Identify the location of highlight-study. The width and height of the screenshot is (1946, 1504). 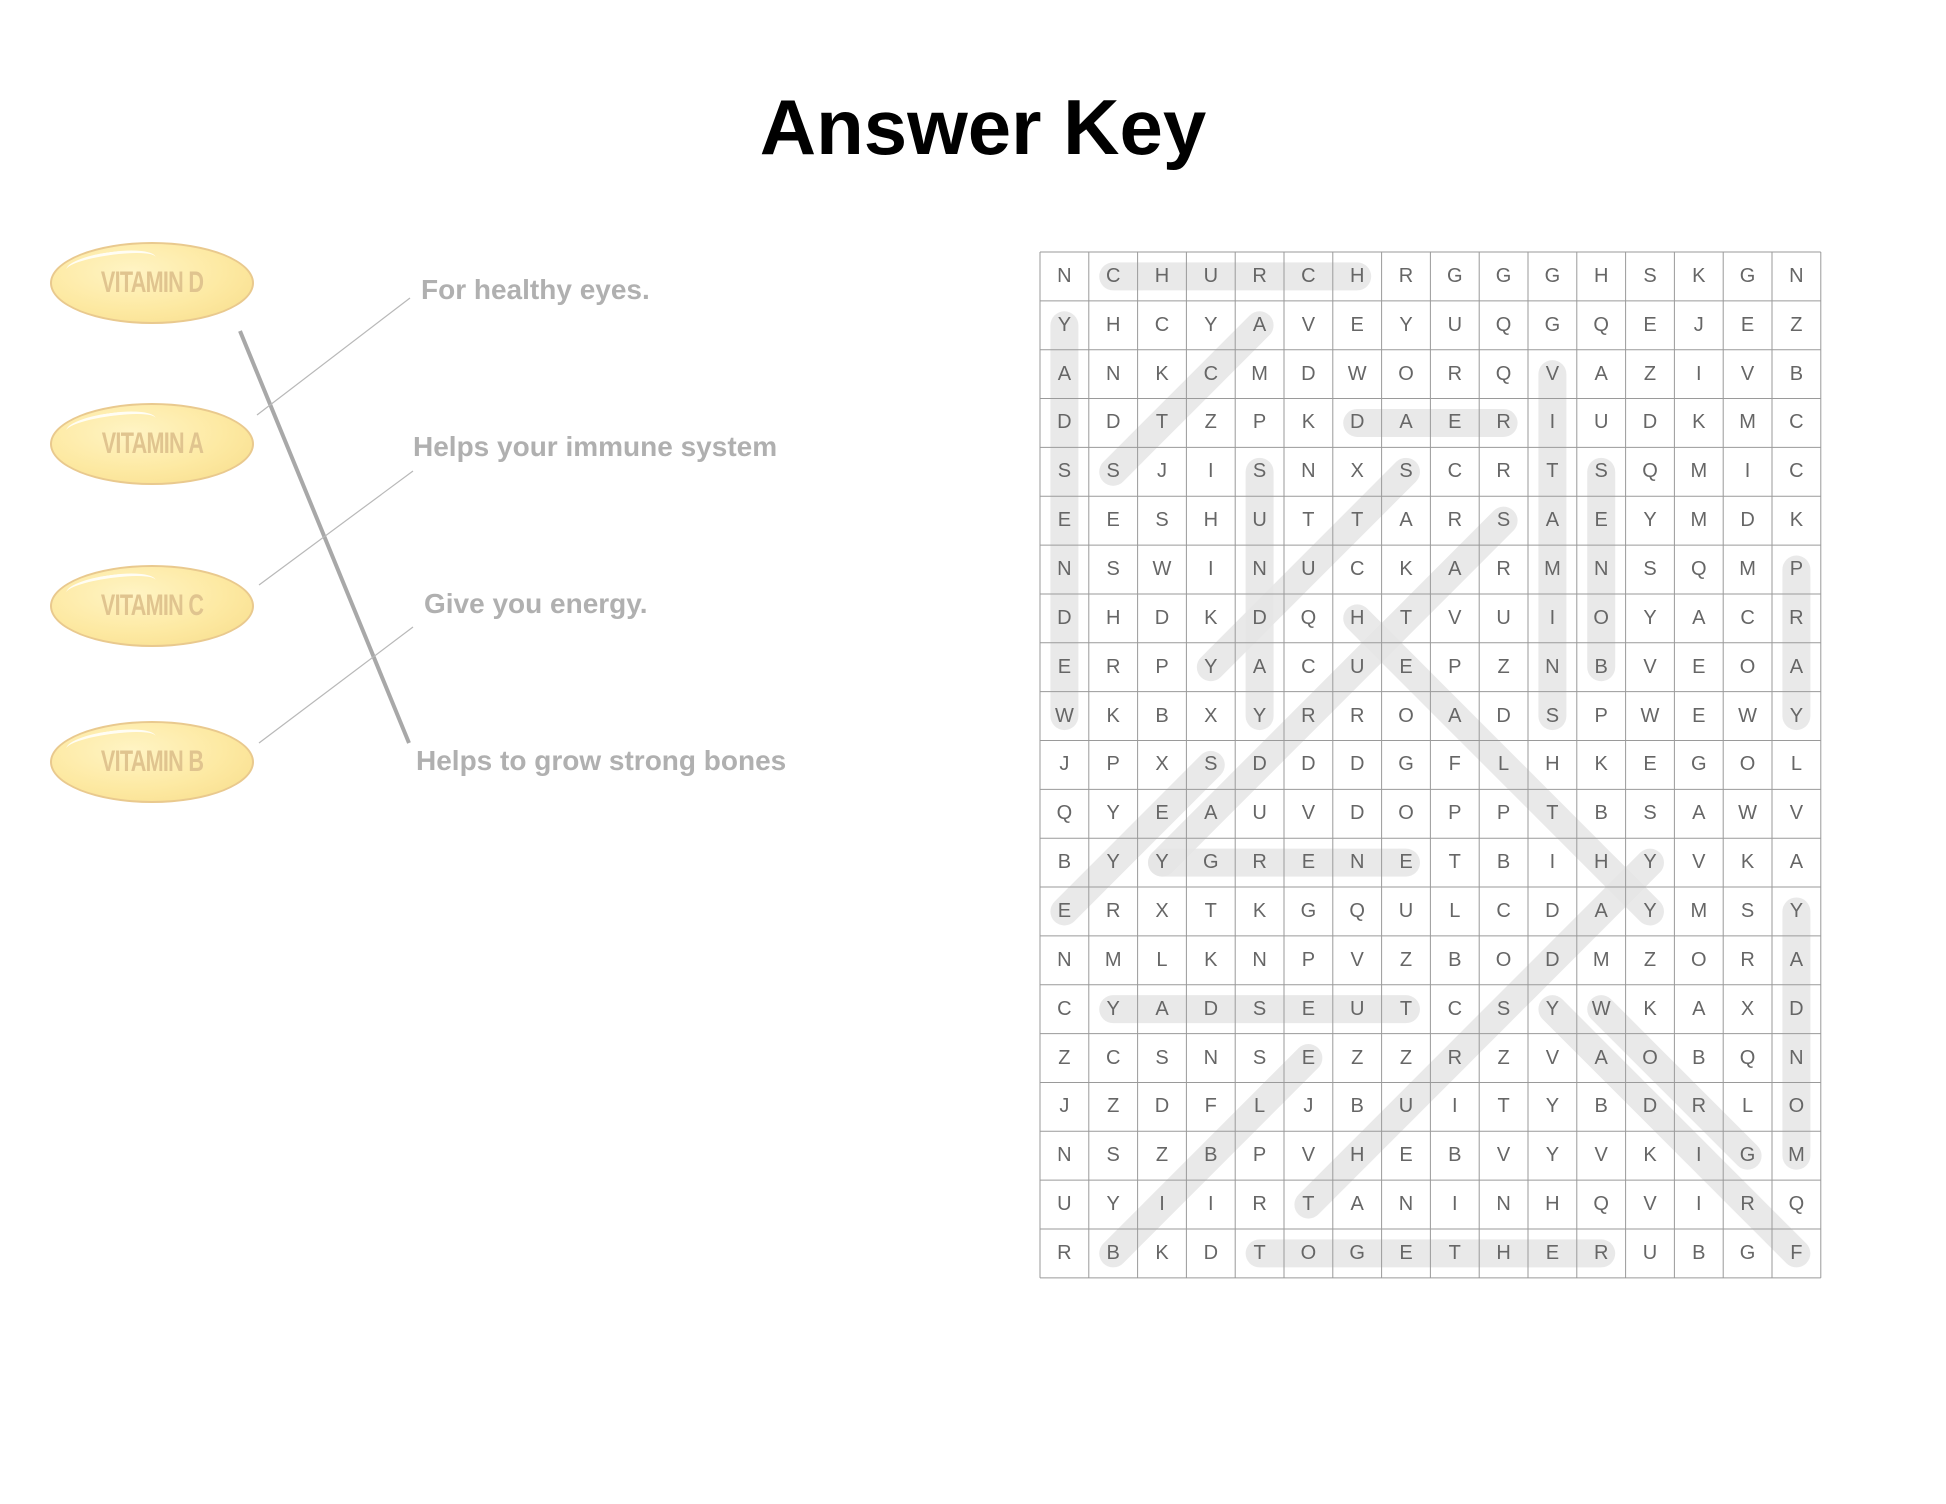
(1308, 569).